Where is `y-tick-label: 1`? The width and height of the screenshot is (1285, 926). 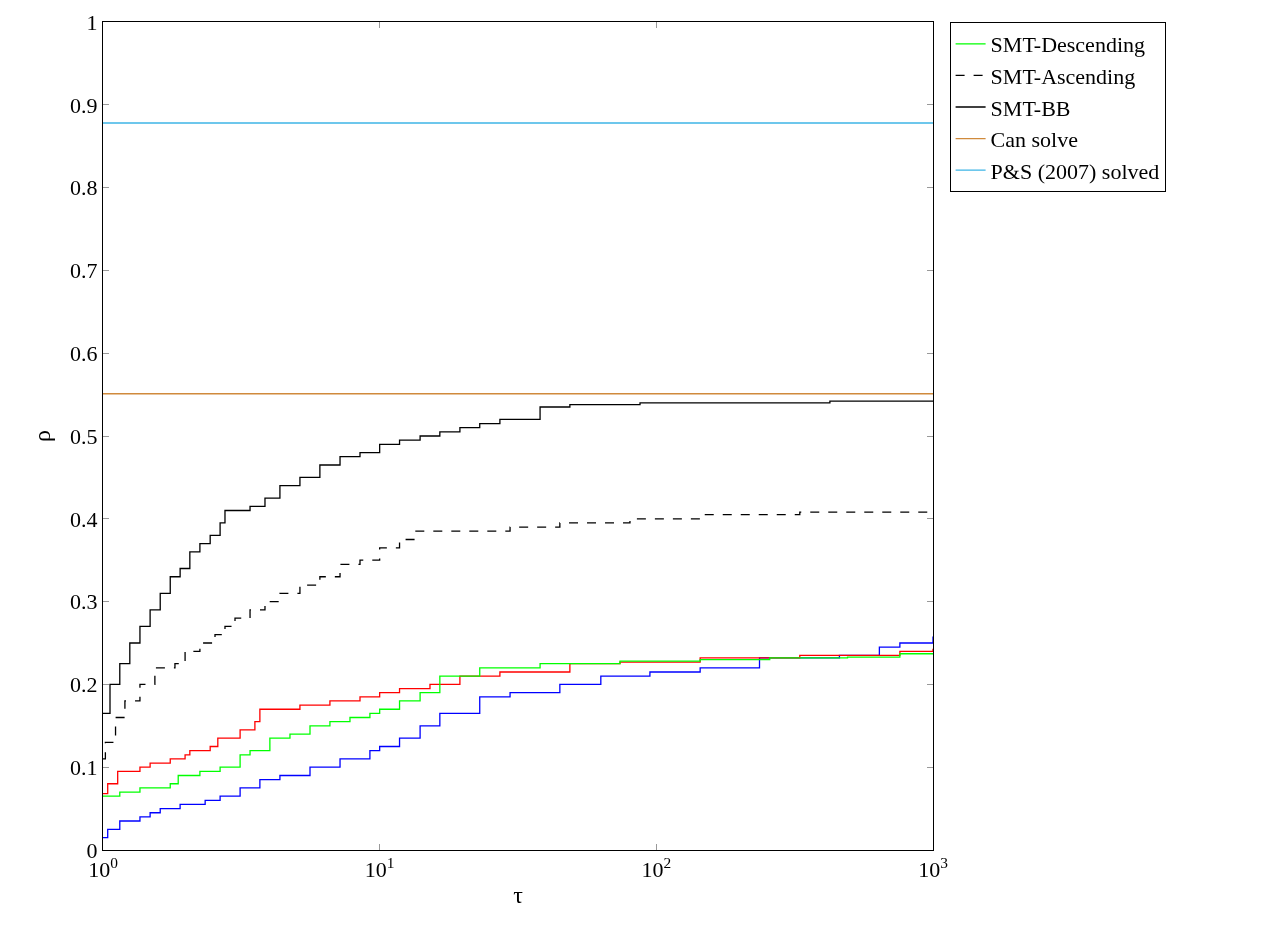 y-tick-label: 1 is located at coordinates (92, 22).